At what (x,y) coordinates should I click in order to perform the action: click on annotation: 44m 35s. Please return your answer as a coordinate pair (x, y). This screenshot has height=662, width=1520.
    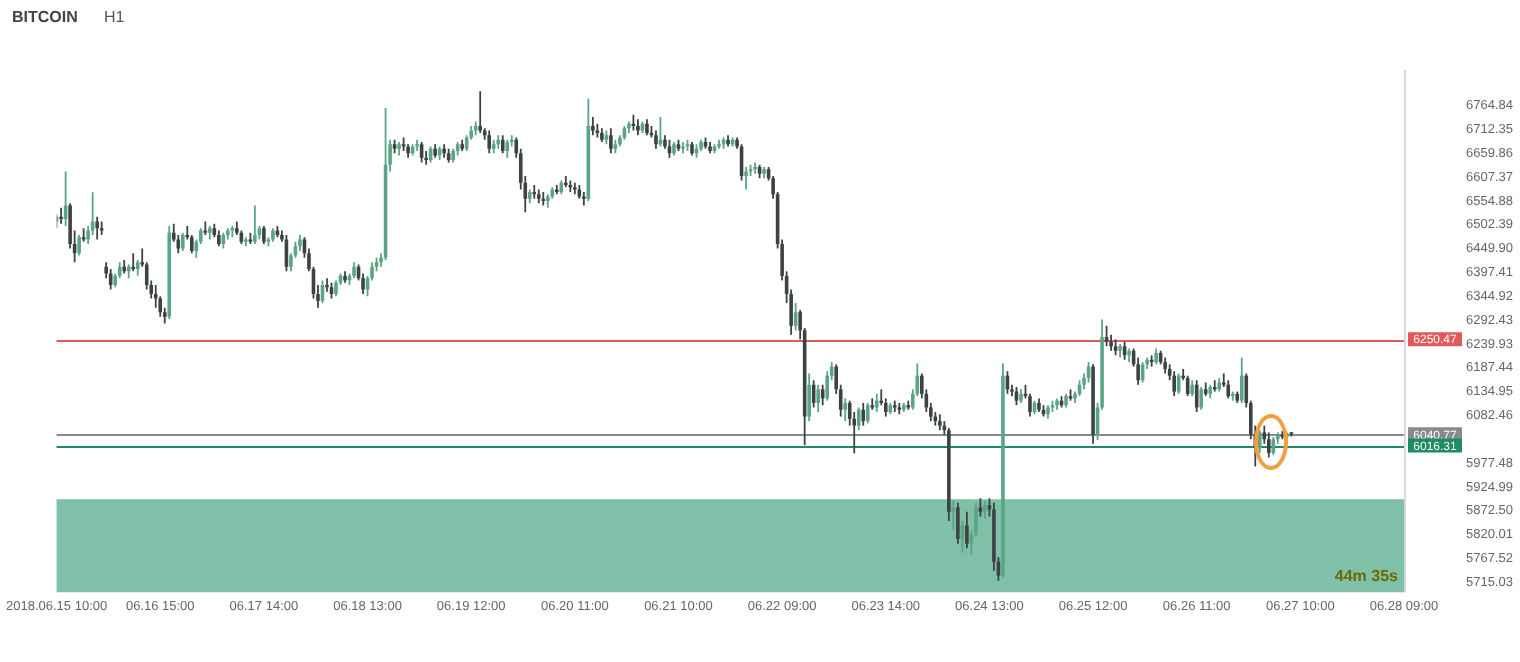
    Looking at the image, I should click on (1367, 575).